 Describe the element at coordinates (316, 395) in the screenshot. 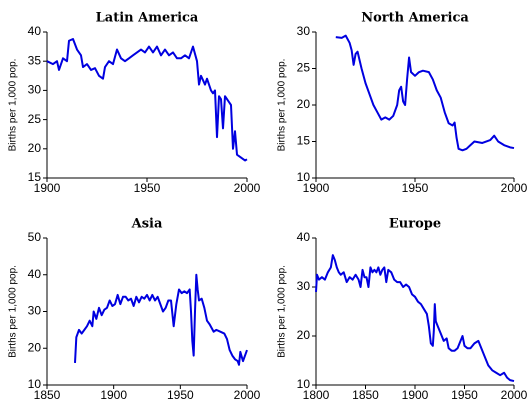

I see `x-tick-label: 1800` at that location.